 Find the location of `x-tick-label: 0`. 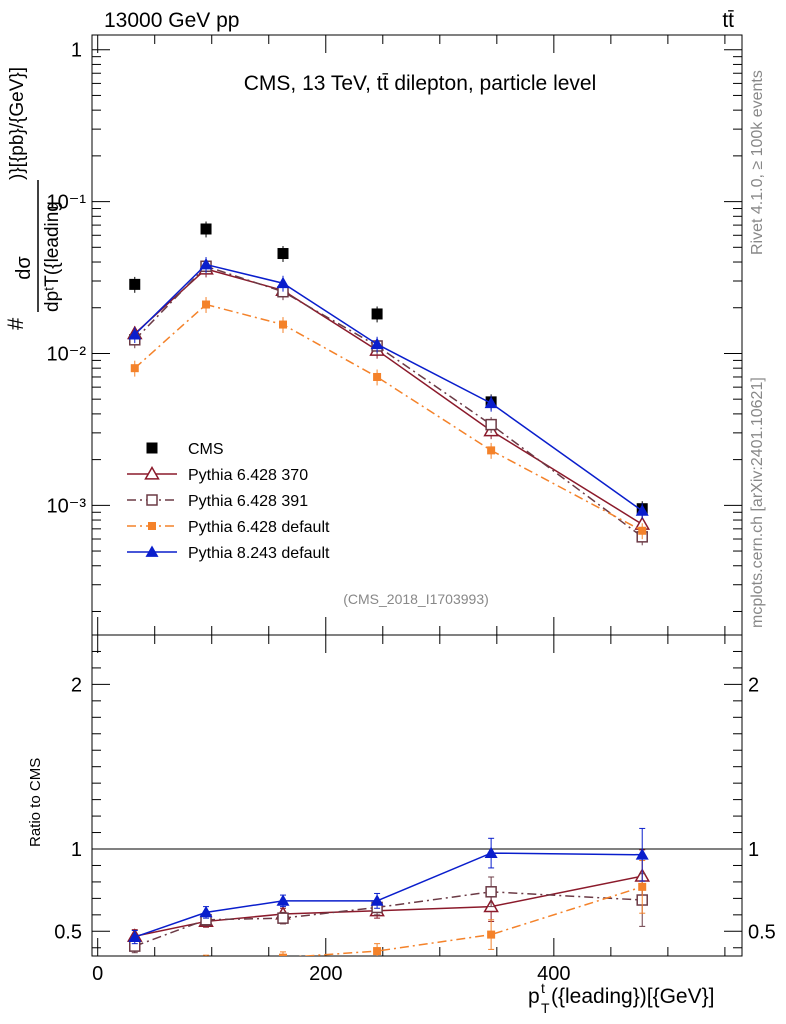

x-tick-label: 0 is located at coordinates (97, 974).